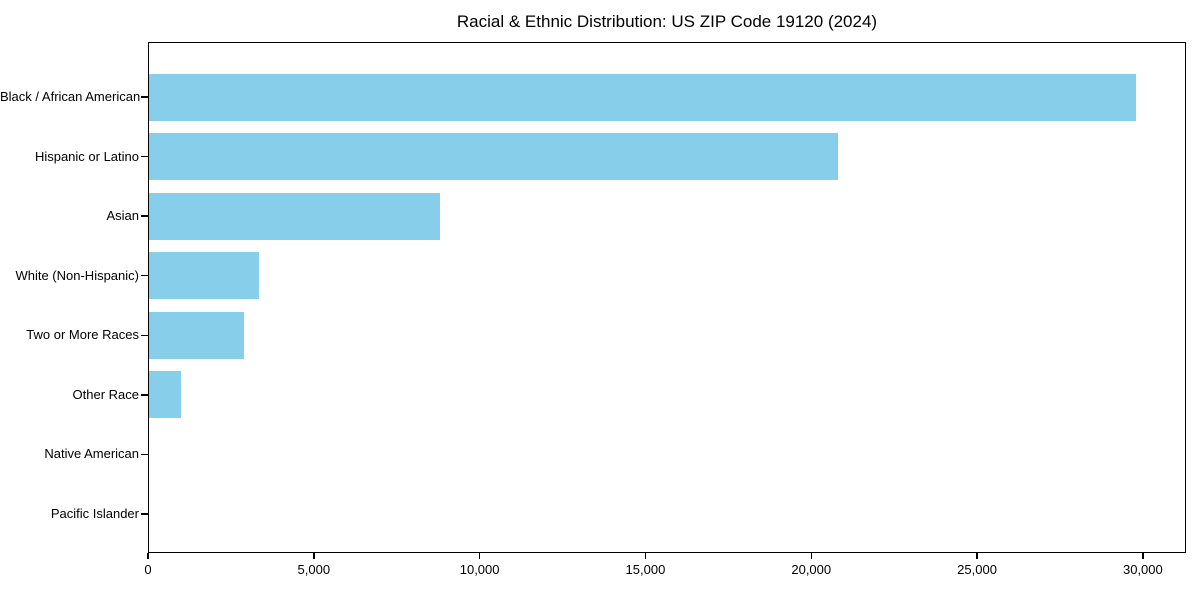 The image size is (1200, 600). I want to click on y-tick-label: Black / African American, so click(70, 96).